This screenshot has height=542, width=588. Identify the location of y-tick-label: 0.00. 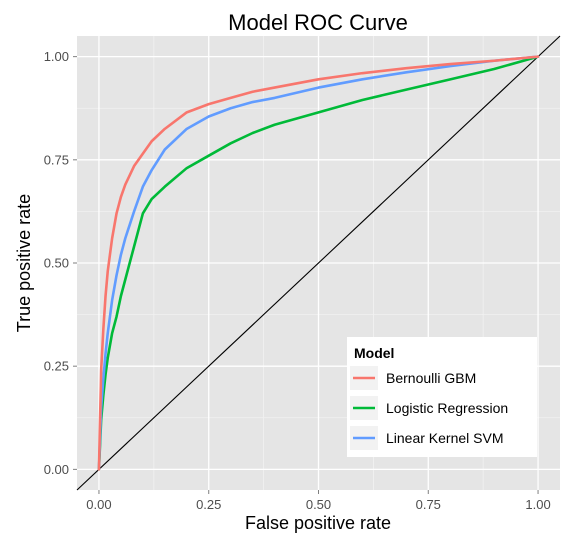
(56, 469).